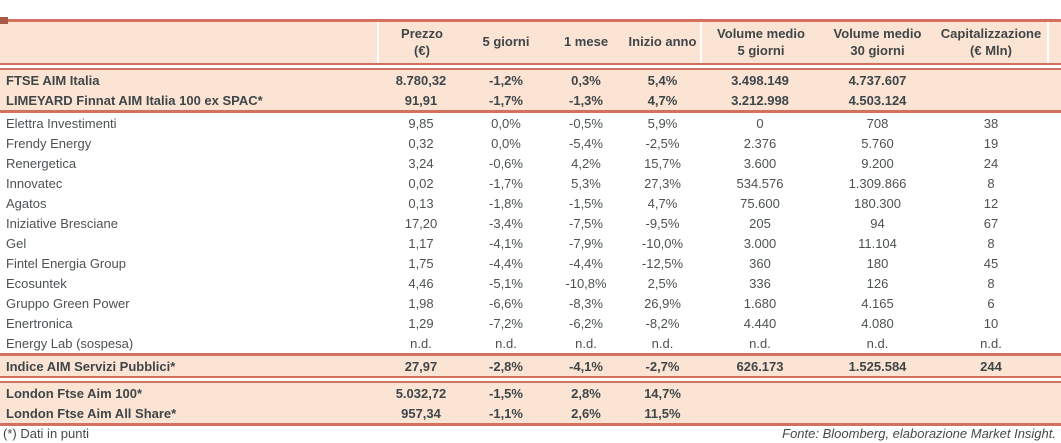 This screenshot has width=1061, height=443. Describe the element at coordinates (877, 183) in the screenshot. I see `value-cell: 1.309.866` at that location.